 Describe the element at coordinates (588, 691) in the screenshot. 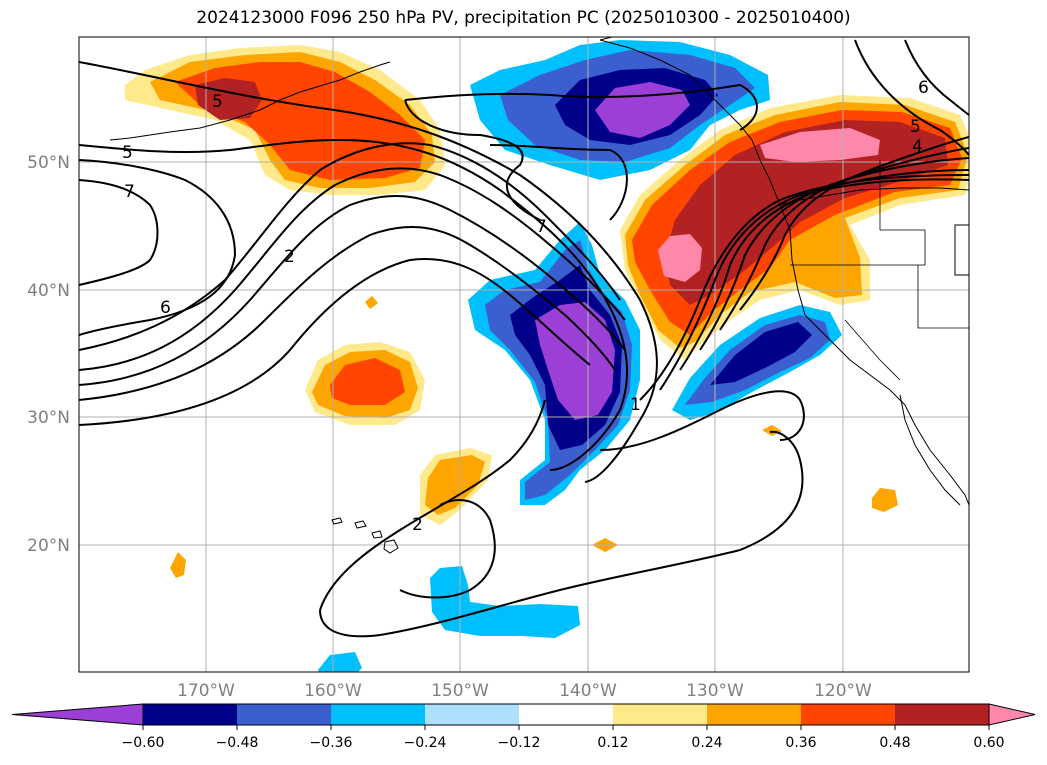

I see `lon-label: 140°W` at that location.